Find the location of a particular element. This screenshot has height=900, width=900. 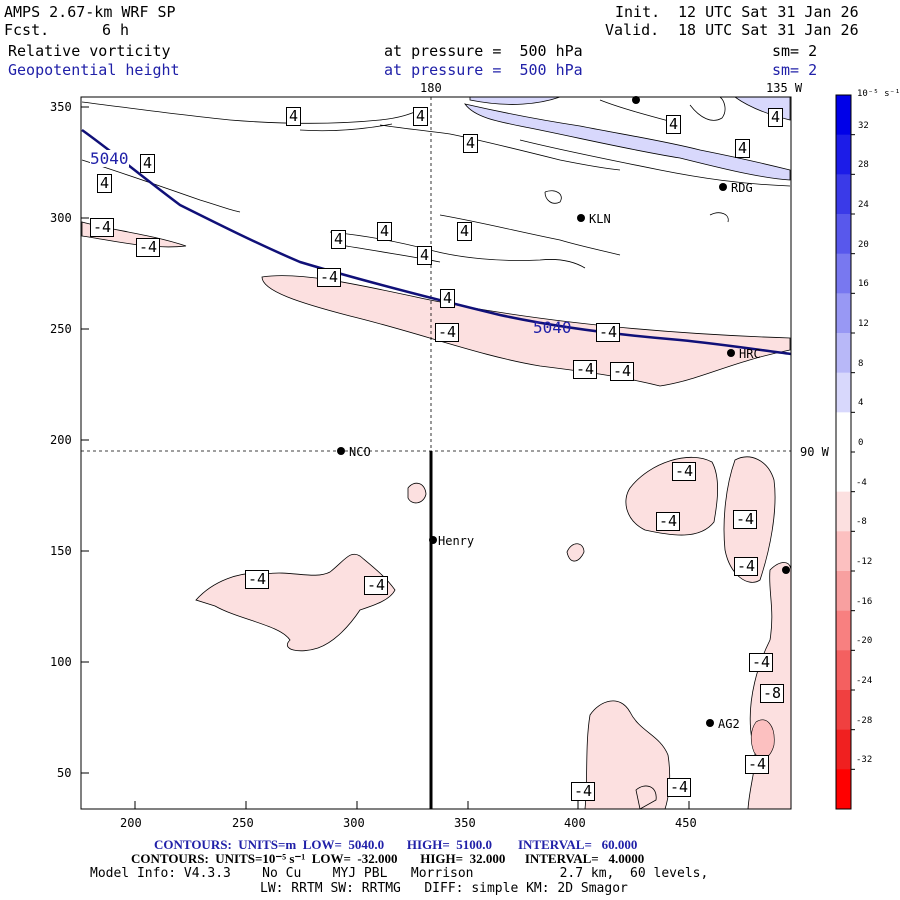

station-label-nco: NCO is located at coordinates (360, 452).